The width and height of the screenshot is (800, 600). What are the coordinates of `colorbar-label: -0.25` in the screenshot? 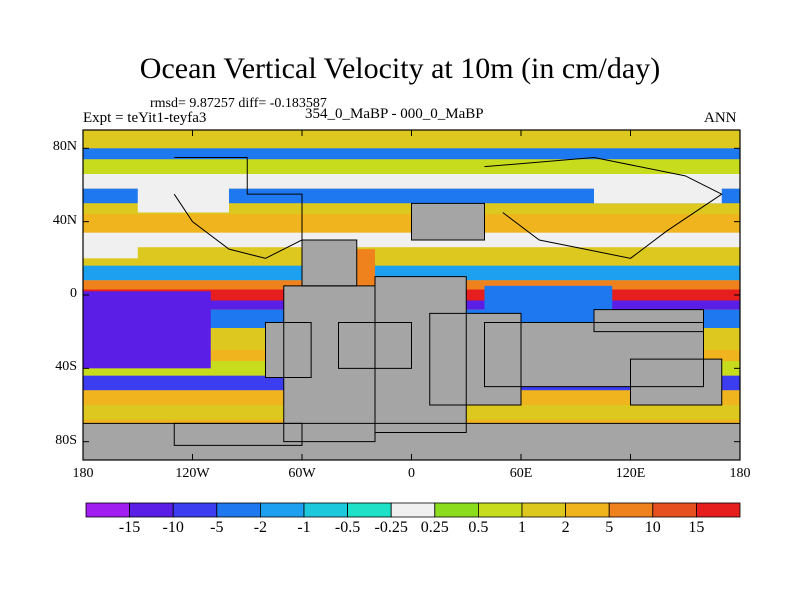 It's located at (391, 527).